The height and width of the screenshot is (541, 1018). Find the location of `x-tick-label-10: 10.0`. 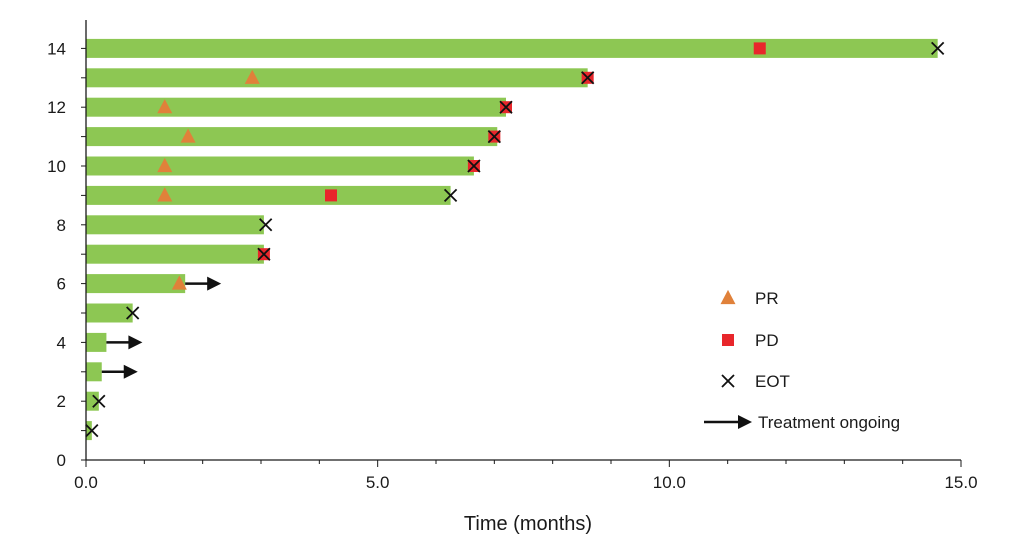

x-tick-label-10: 10.0 is located at coordinates (669, 482).